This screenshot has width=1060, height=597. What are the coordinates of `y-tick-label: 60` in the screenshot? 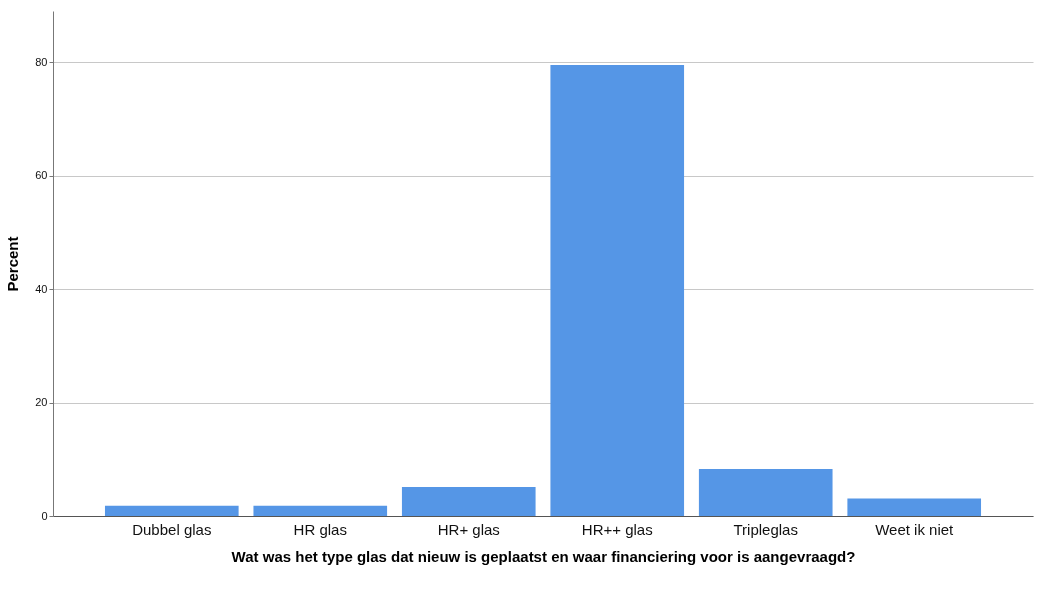 It's located at (41, 175).